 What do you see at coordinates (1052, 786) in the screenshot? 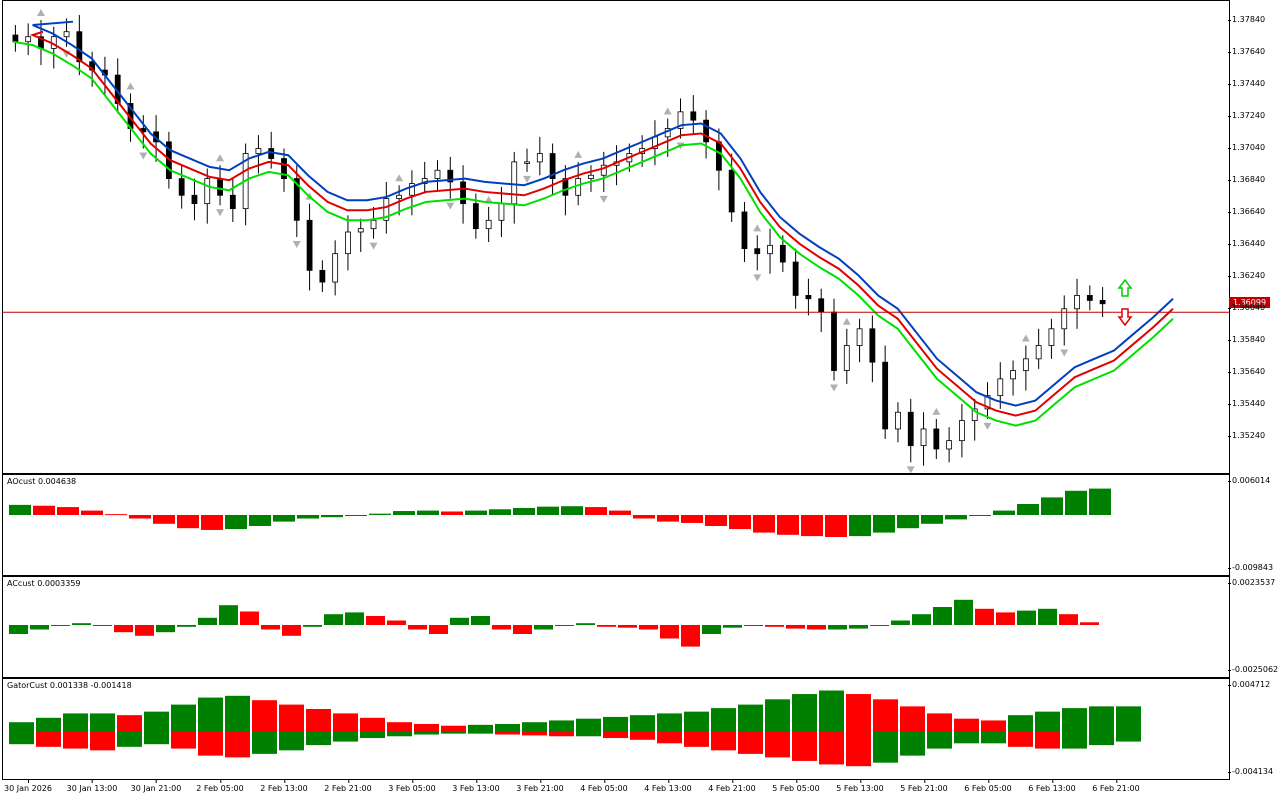
I see `time-axis-tick: 6 Feb 13:00` at bounding box center [1052, 786].